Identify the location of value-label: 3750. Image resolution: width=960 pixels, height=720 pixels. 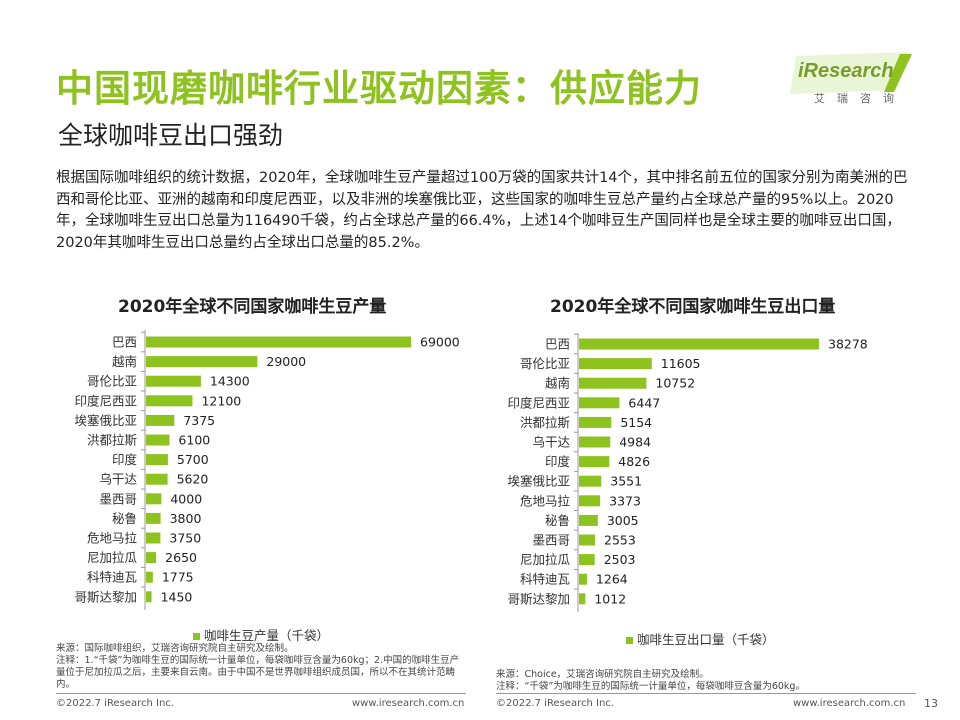
(185, 538).